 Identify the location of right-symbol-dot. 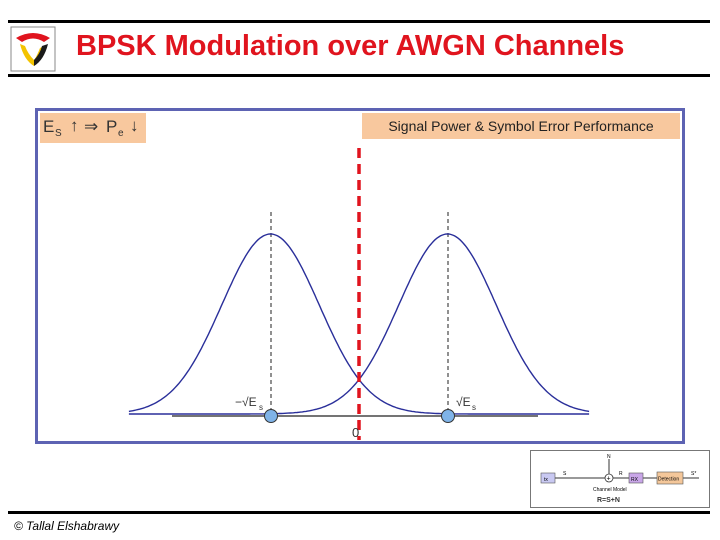
(448, 416).